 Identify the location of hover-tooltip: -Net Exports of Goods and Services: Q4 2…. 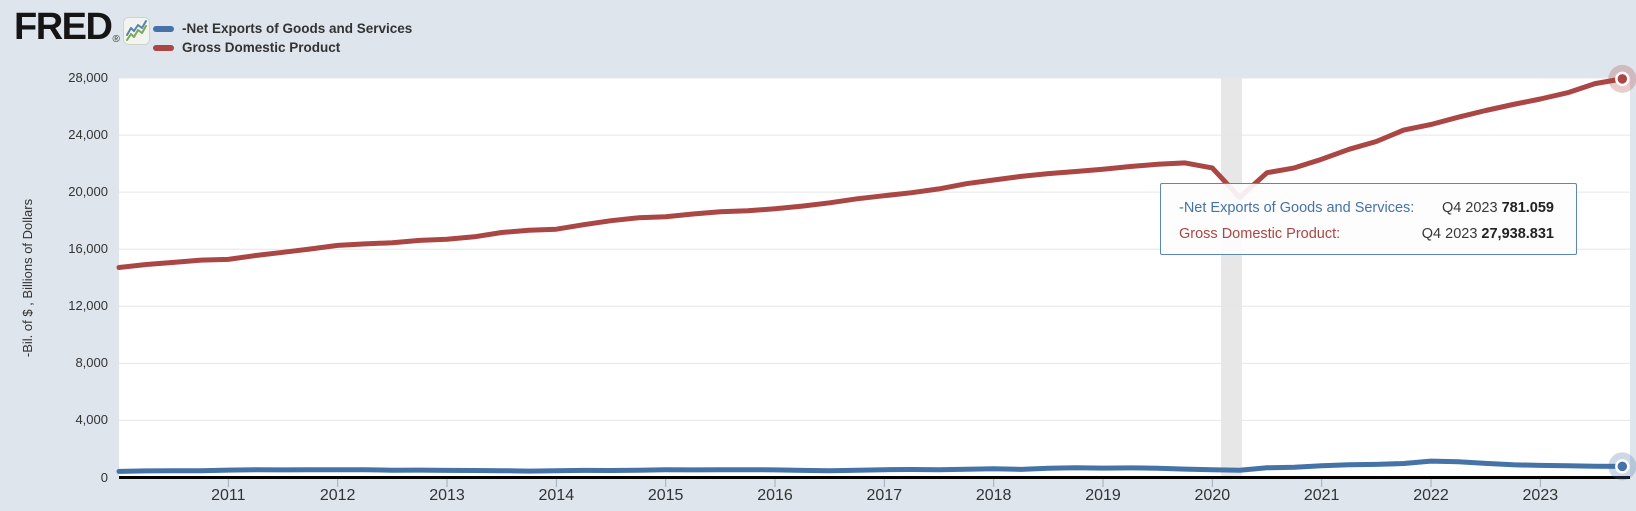
(1368, 219).